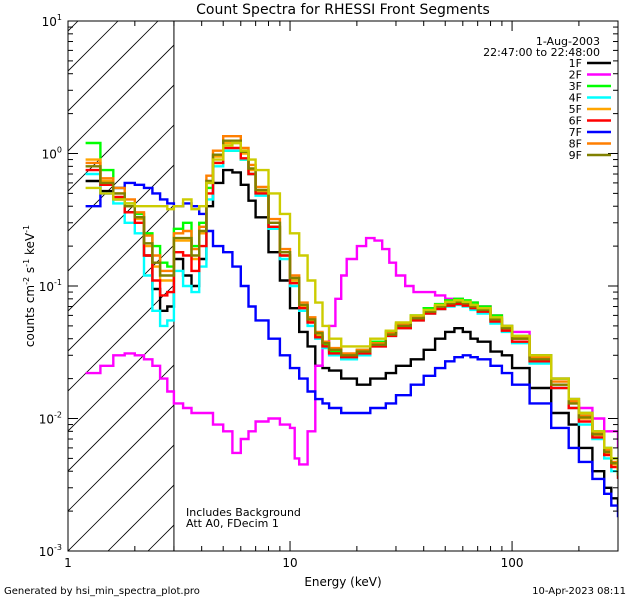 The height and width of the screenshot is (600, 640). I want to click on chart-title: Count Spectra for RHESSI Front Segments, so click(343, 10).